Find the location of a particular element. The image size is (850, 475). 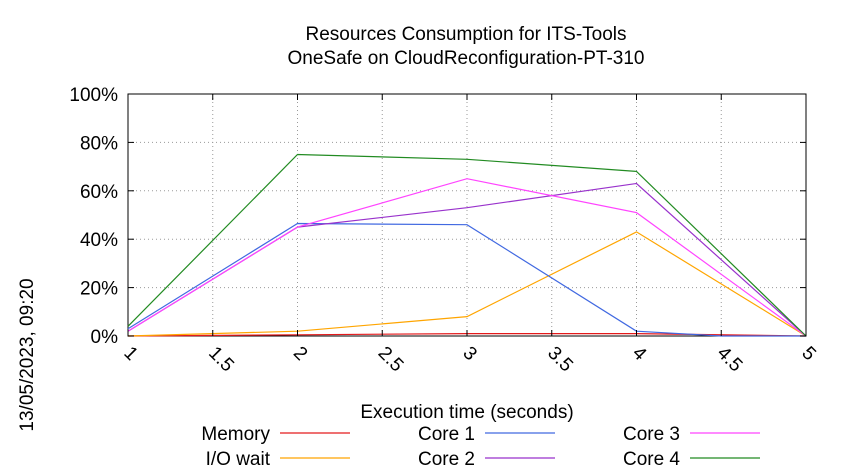

chart-subtitle: OneSafe on CloudReconfiguration-PT-310 is located at coordinates (465, 58).